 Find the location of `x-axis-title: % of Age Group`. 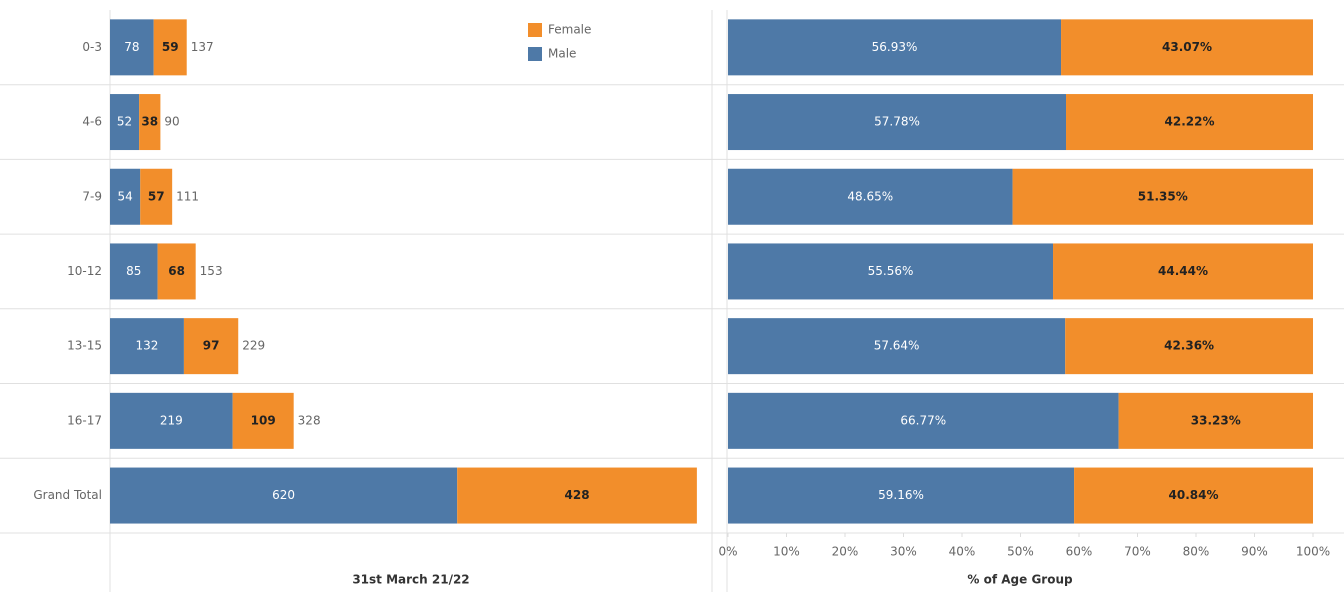

x-axis-title: % of Age Group is located at coordinates (1020, 580).